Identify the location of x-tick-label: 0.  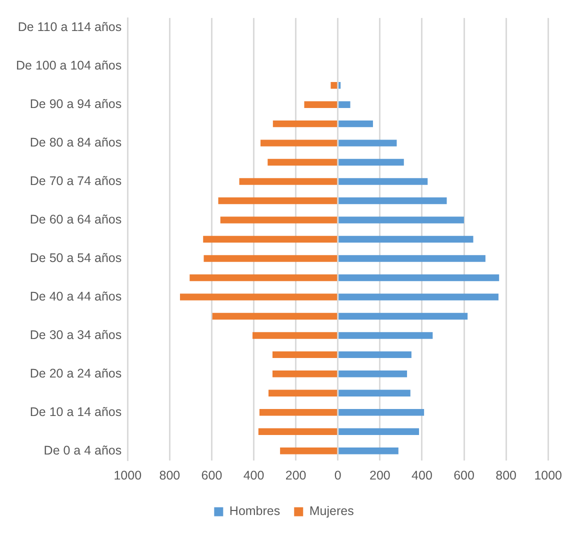
(338, 475).